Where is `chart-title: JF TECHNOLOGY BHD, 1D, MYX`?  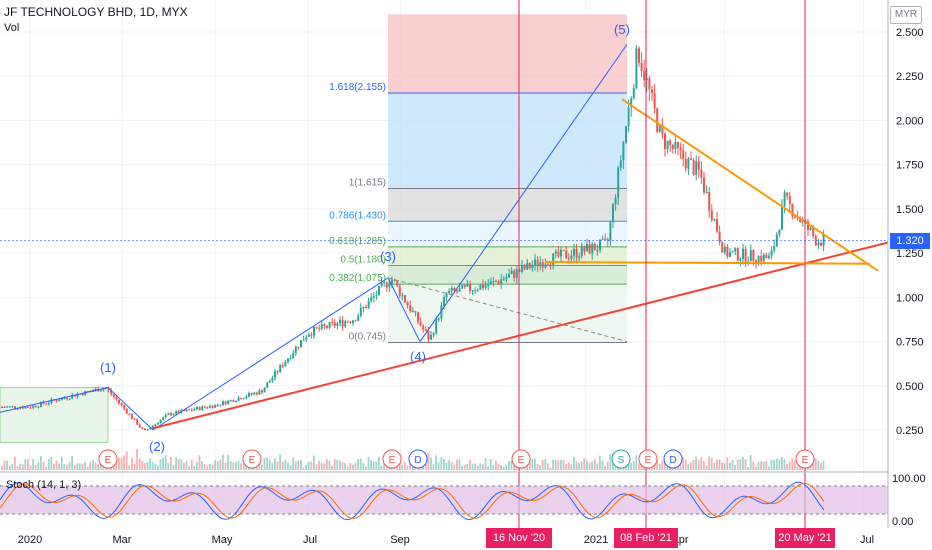 chart-title: JF TECHNOLOGY BHD, 1D, MYX is located at coordinates (96, 12).